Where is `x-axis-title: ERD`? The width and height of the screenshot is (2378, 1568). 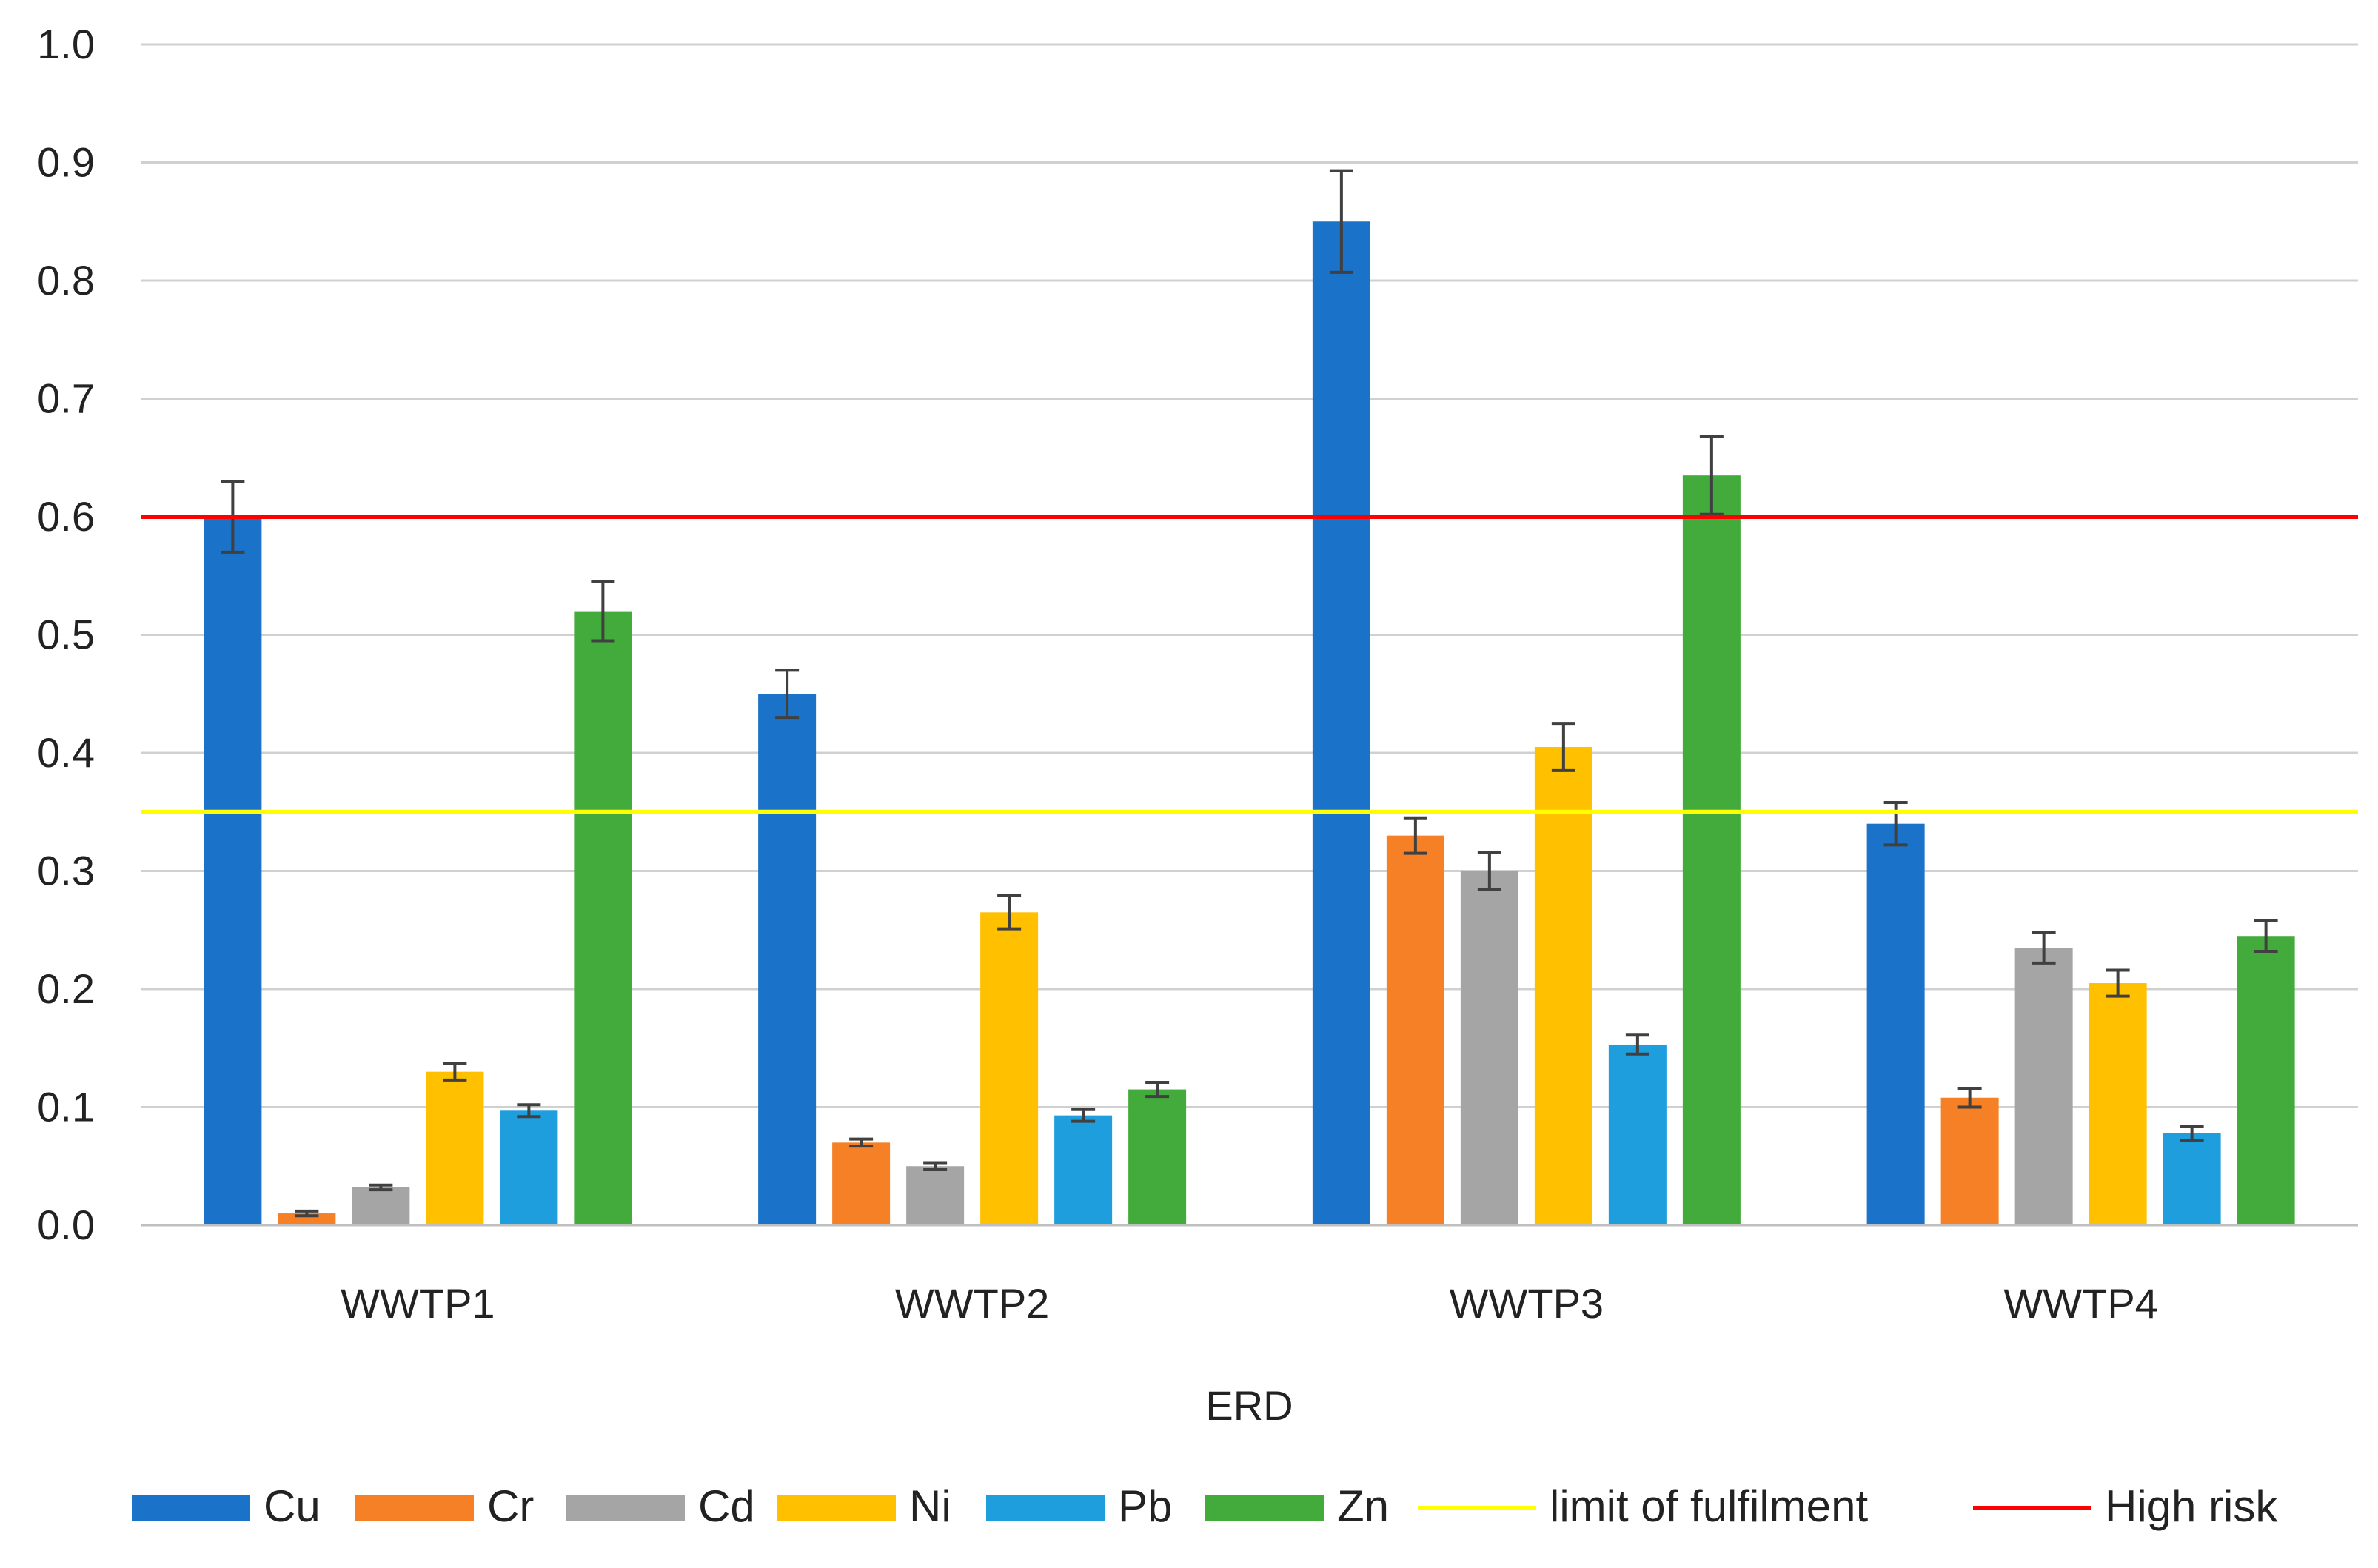
x-axis-title: ERD is located at coordinates (1249, 1405).